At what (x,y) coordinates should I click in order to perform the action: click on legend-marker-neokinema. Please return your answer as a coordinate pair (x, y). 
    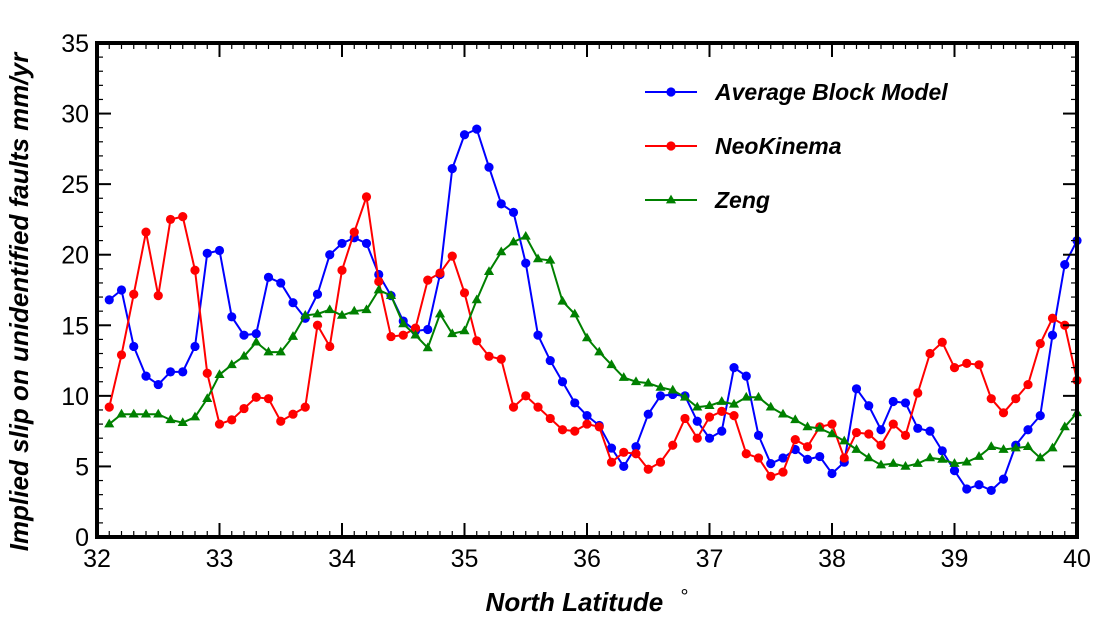
    Looking at the image, I should click on (671, 146).